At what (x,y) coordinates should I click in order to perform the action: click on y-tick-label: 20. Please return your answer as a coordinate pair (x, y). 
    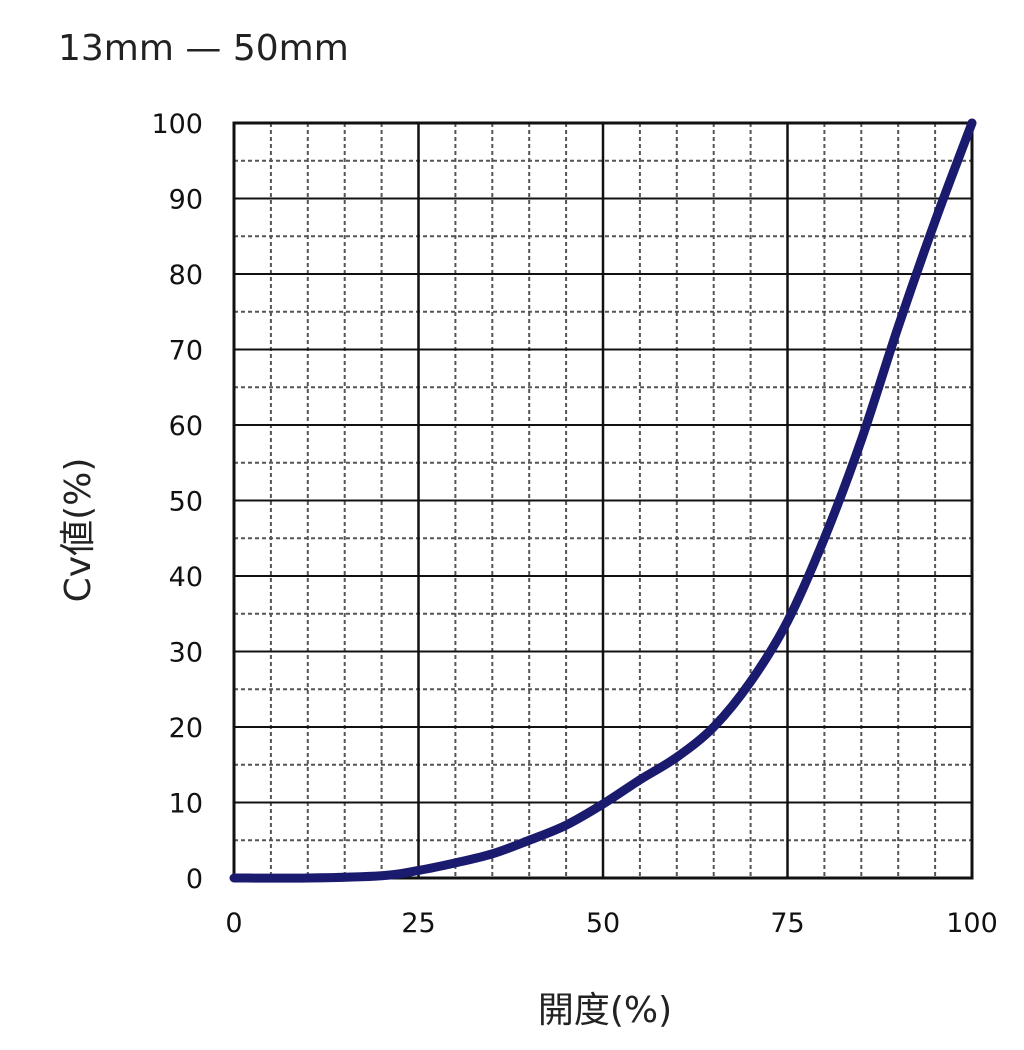
    Looking at the image, I should click on (186, 728).